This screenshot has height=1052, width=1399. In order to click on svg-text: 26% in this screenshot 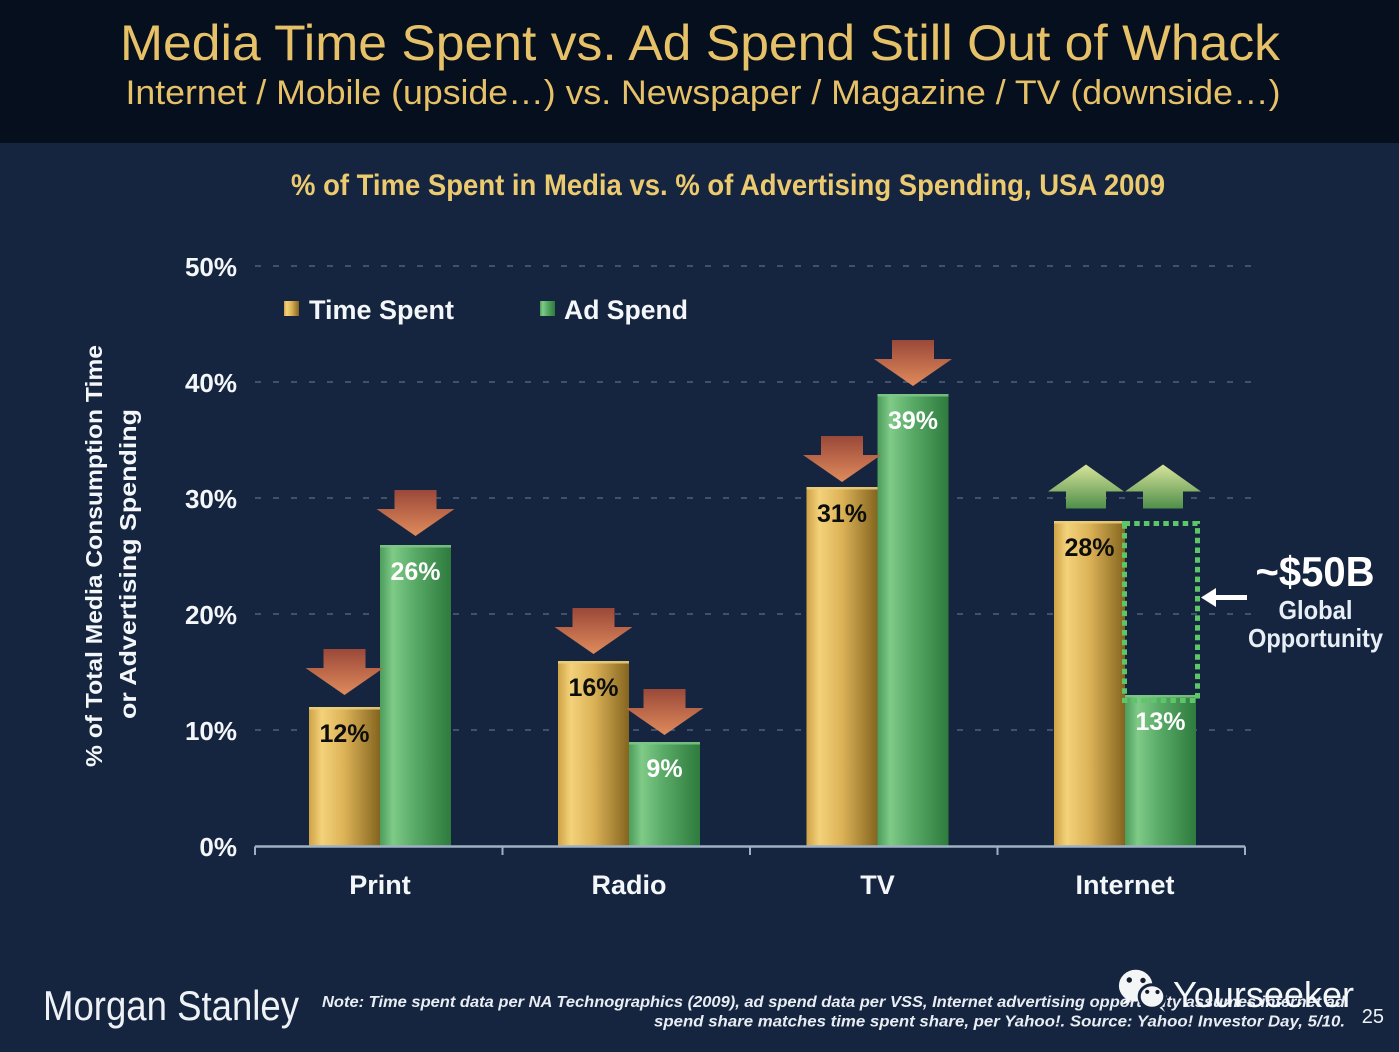, I will do `click(415, 572)`.